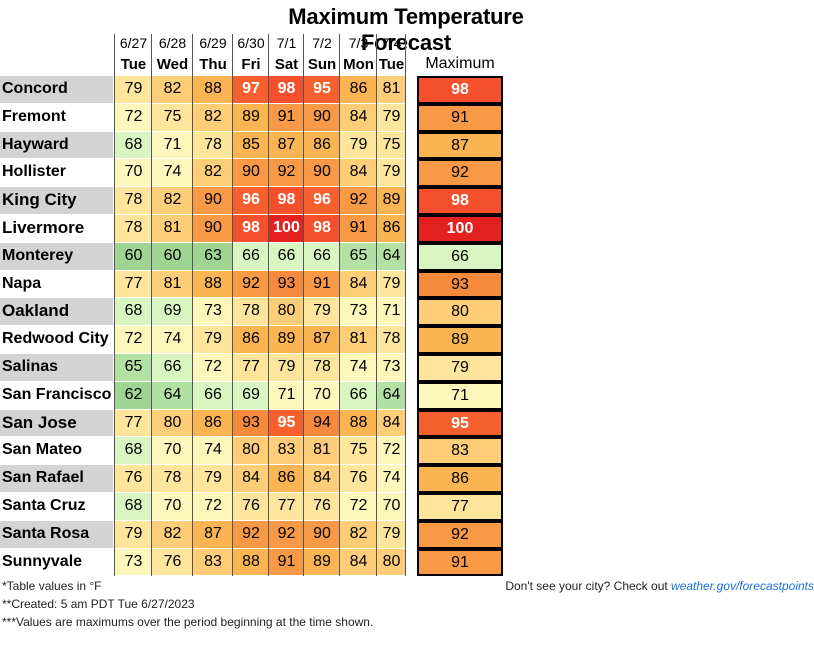  Describe the element at coordinates (251, 395) in the screenshot. I see `temp-cell: 69` at that location.